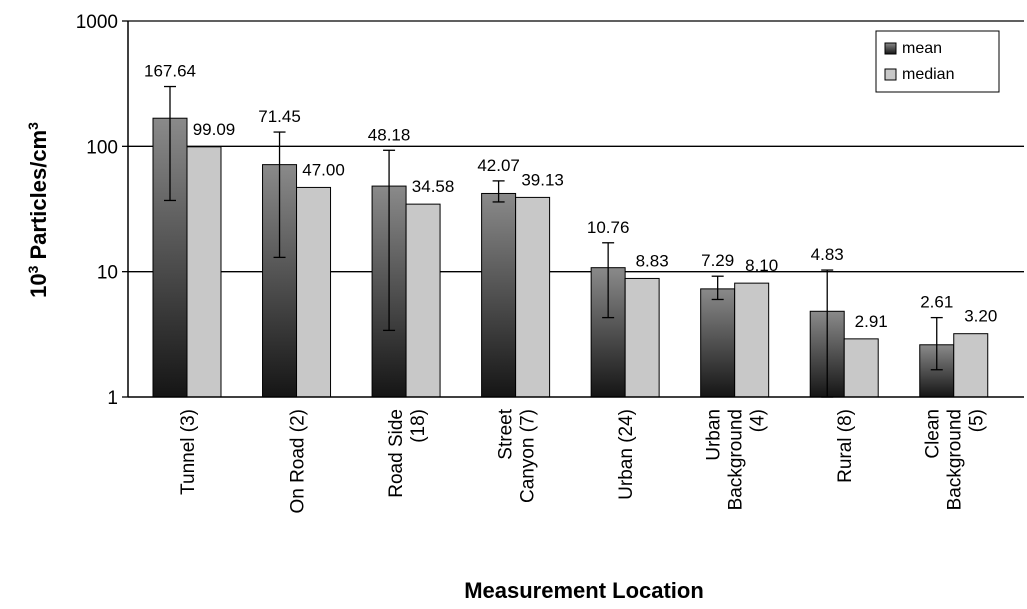 The height and width of the screenshot is (609, 1027). I want to click on category-label: Street Canyon (7), so click(517, 455).